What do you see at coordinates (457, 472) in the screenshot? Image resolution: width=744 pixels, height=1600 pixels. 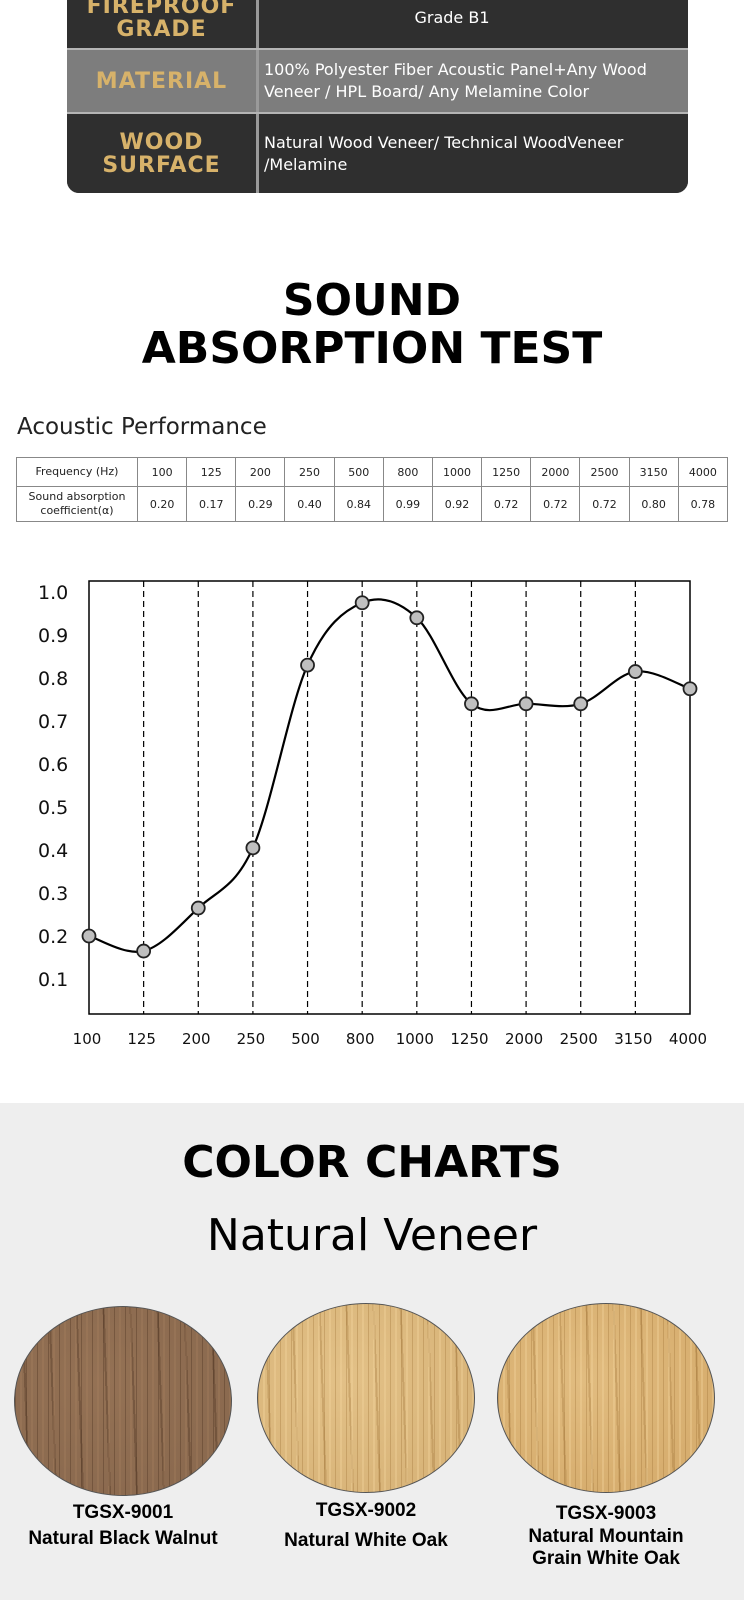 I see `frequency-cell: 1000` at bounding box center [457, 472].